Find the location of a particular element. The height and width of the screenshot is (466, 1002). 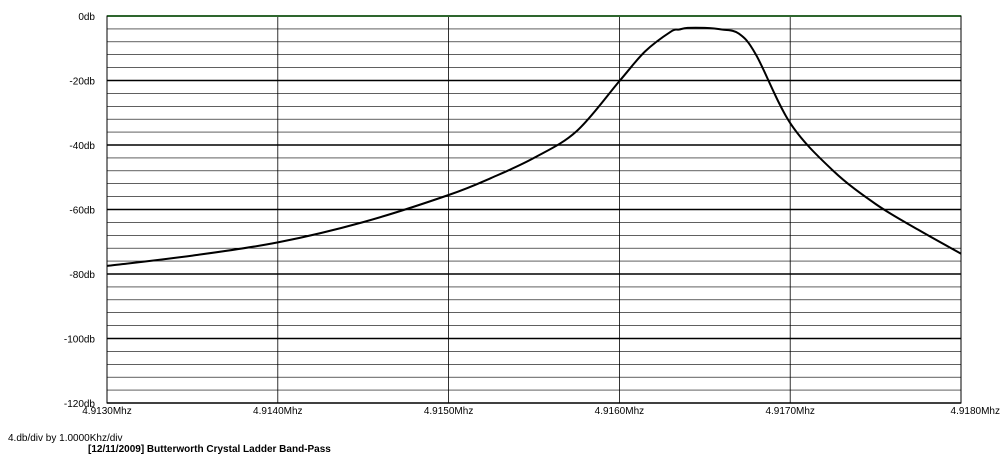

y-tick-label: -100db is located at coordinates (80, 340).